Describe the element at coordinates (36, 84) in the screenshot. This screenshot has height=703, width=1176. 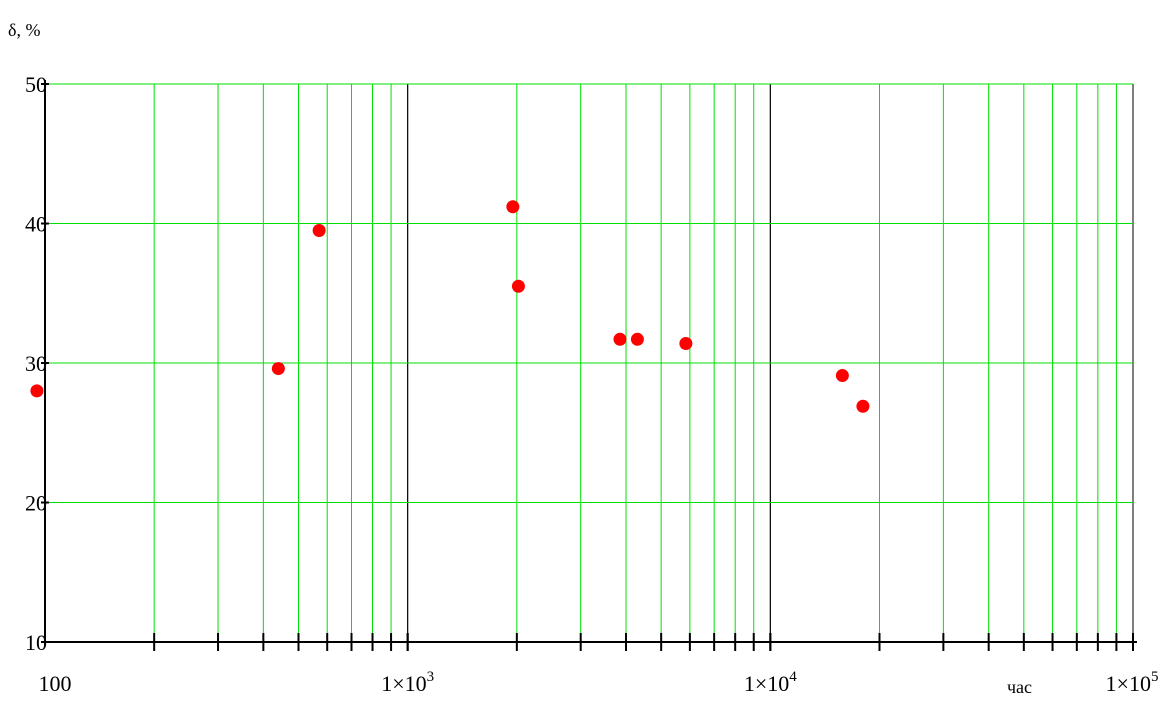
I see `y-tick-label: 50` at that location.